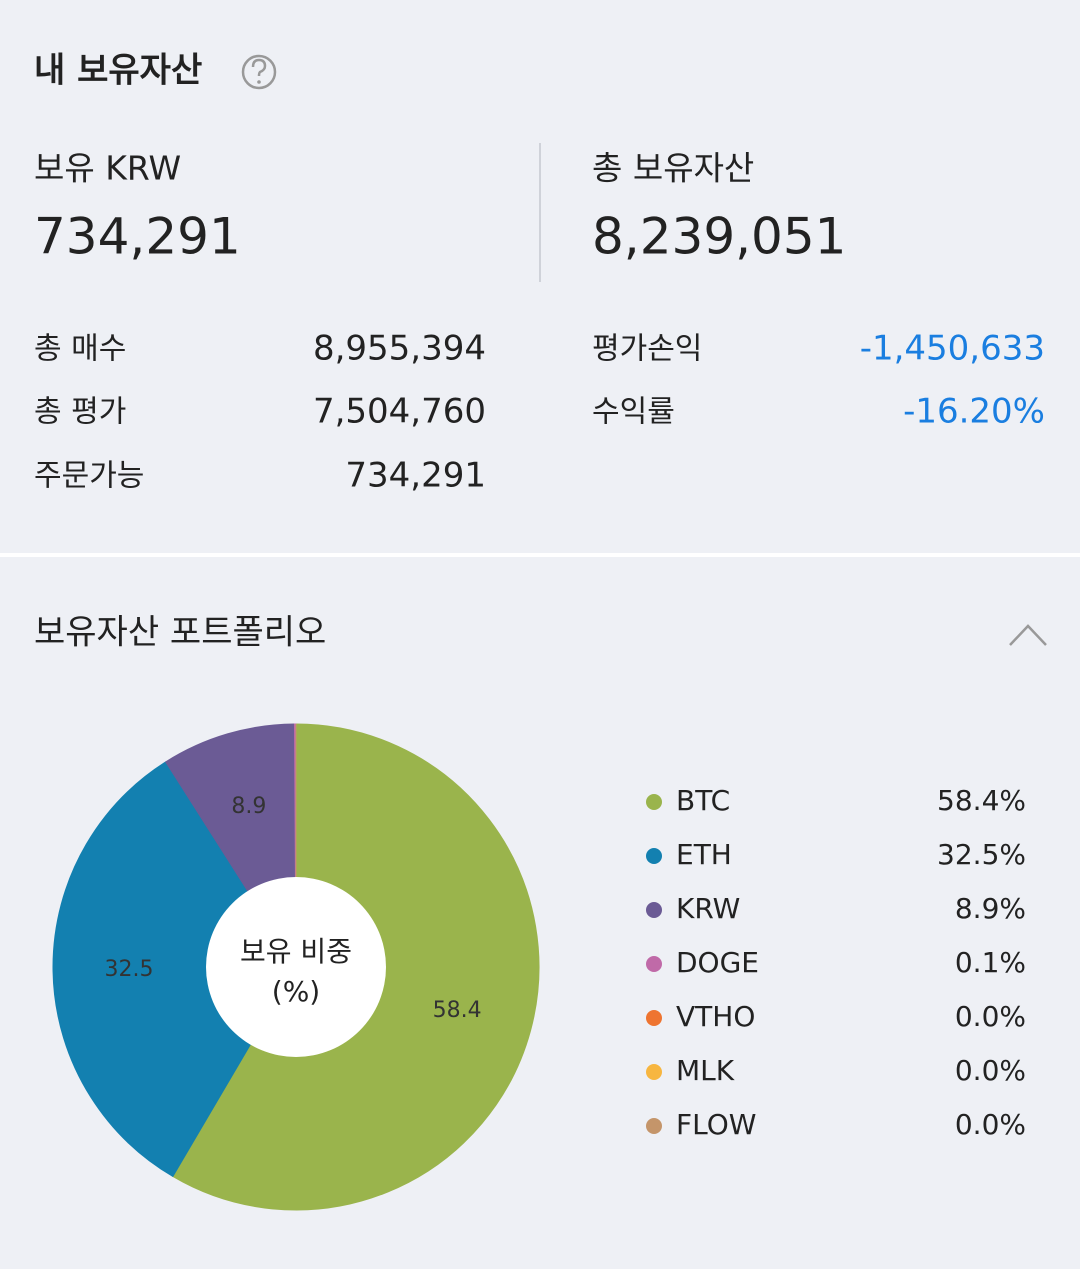 Image resolution: width=1080 pixels, height=1269 pixels. What do you see at coordinates (415, 476) in the screenshot?
I see `row-value: 734,291` at bounding box center [415, 476].